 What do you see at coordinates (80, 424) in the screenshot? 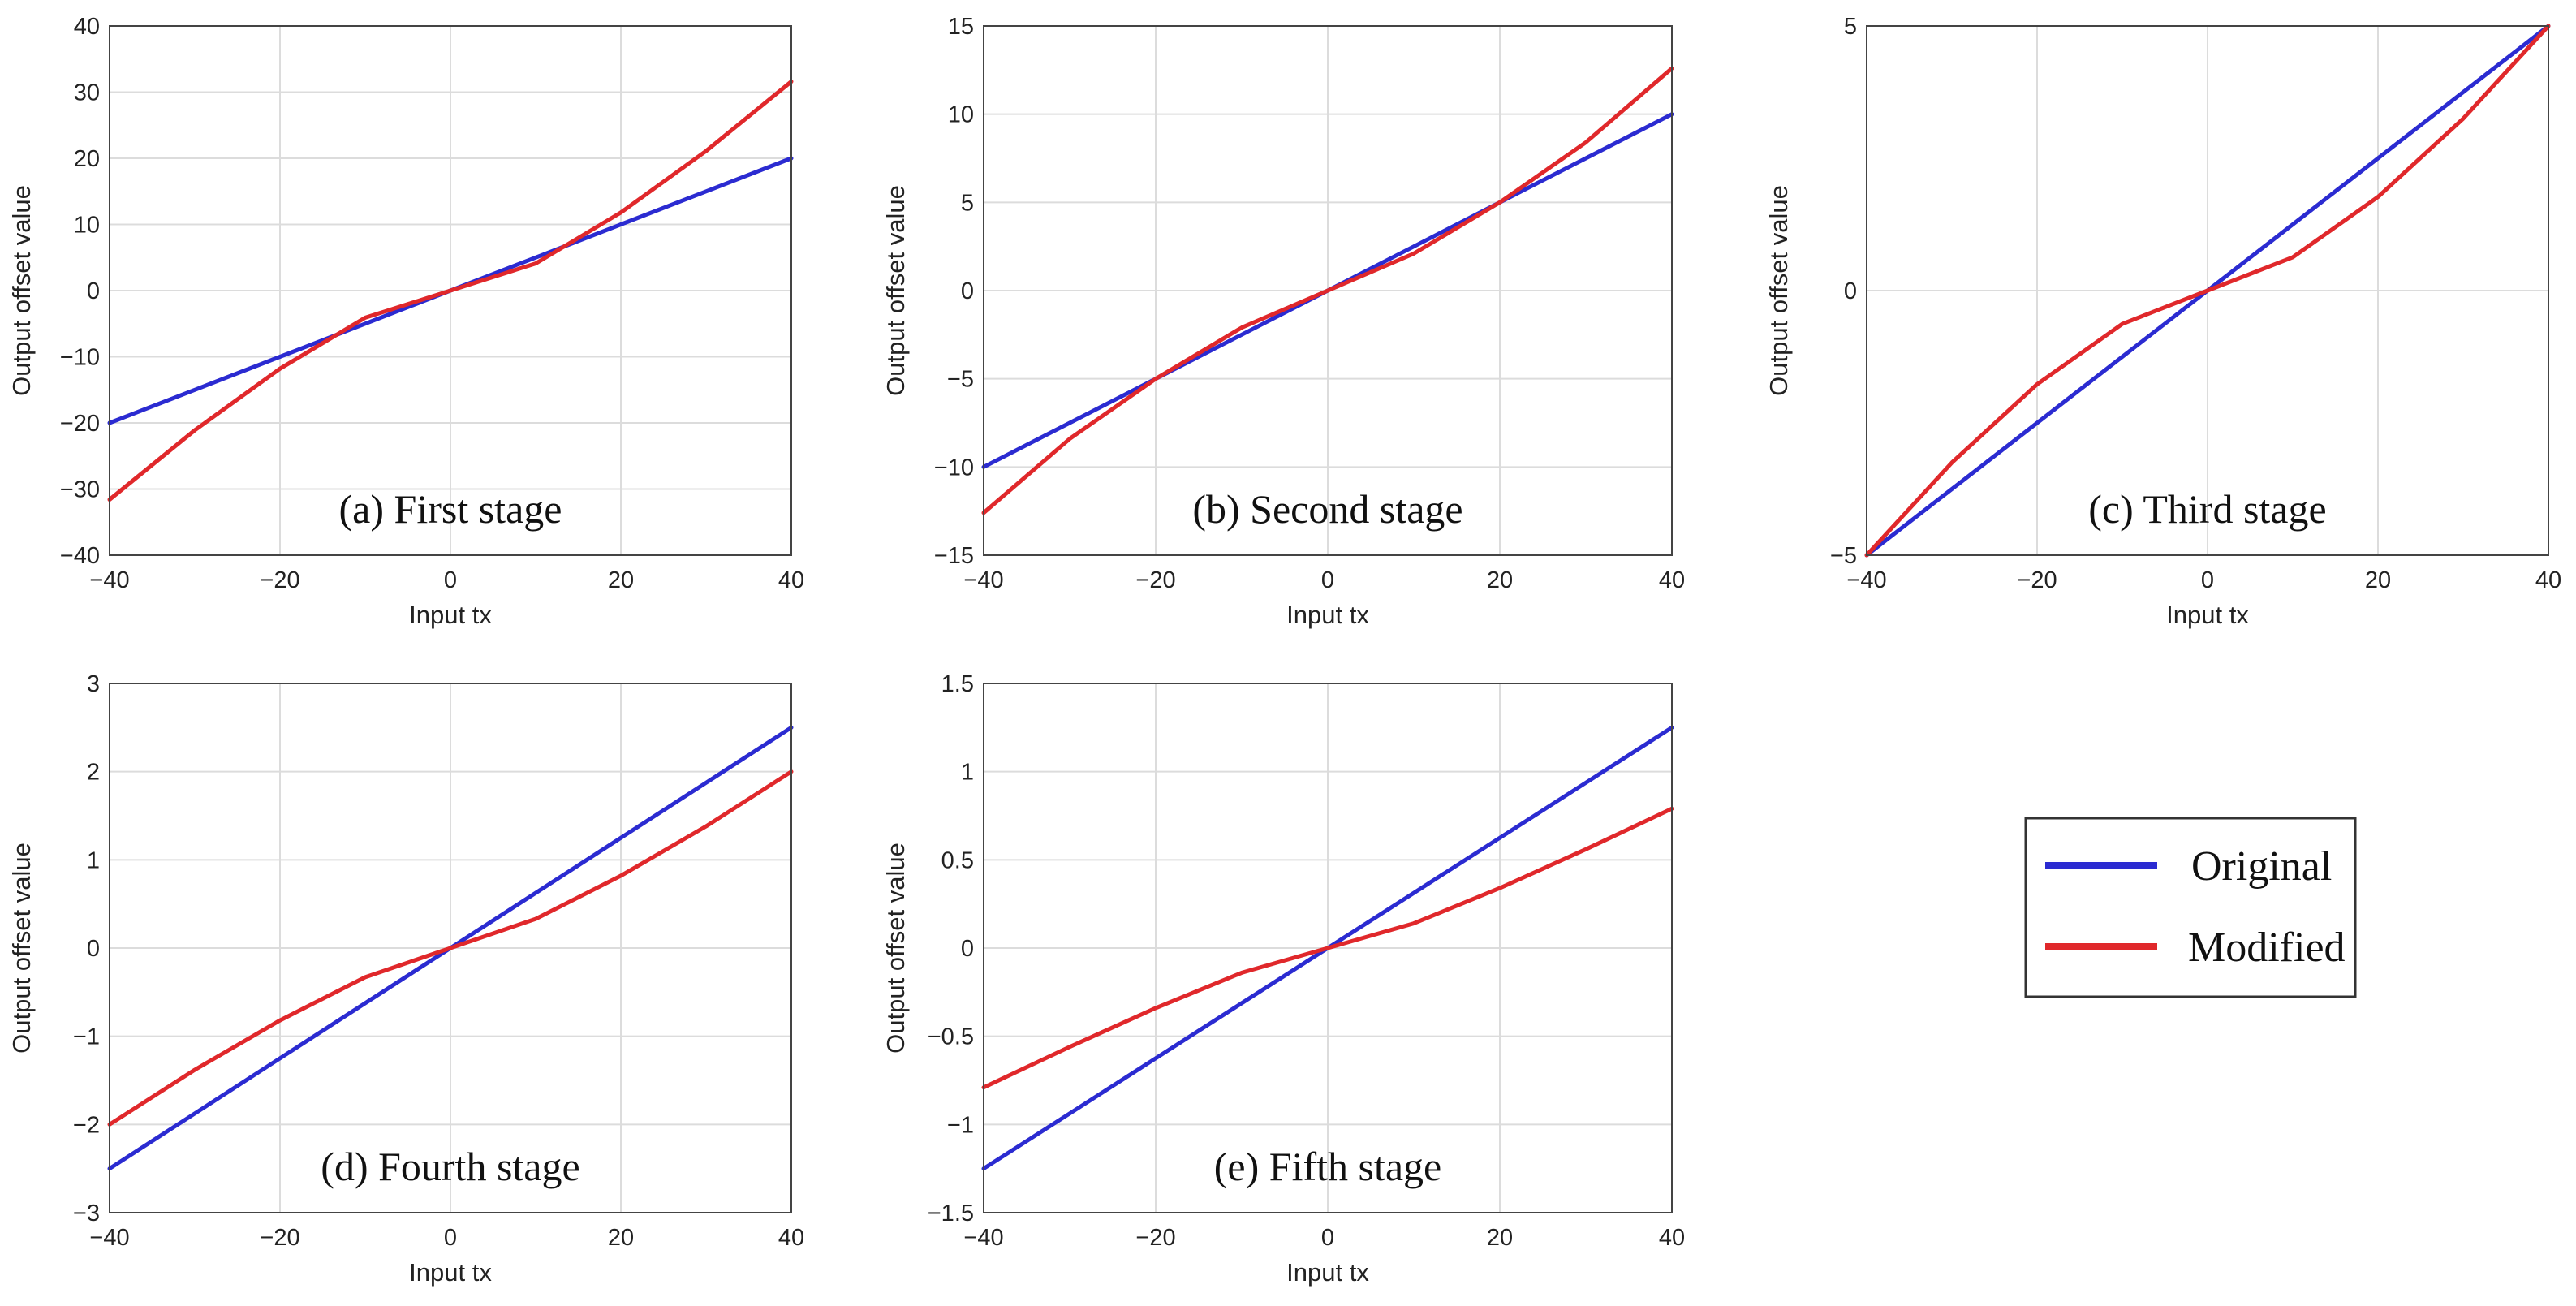
I see `y-tick-label: −20` at bounding box center [80, 424].